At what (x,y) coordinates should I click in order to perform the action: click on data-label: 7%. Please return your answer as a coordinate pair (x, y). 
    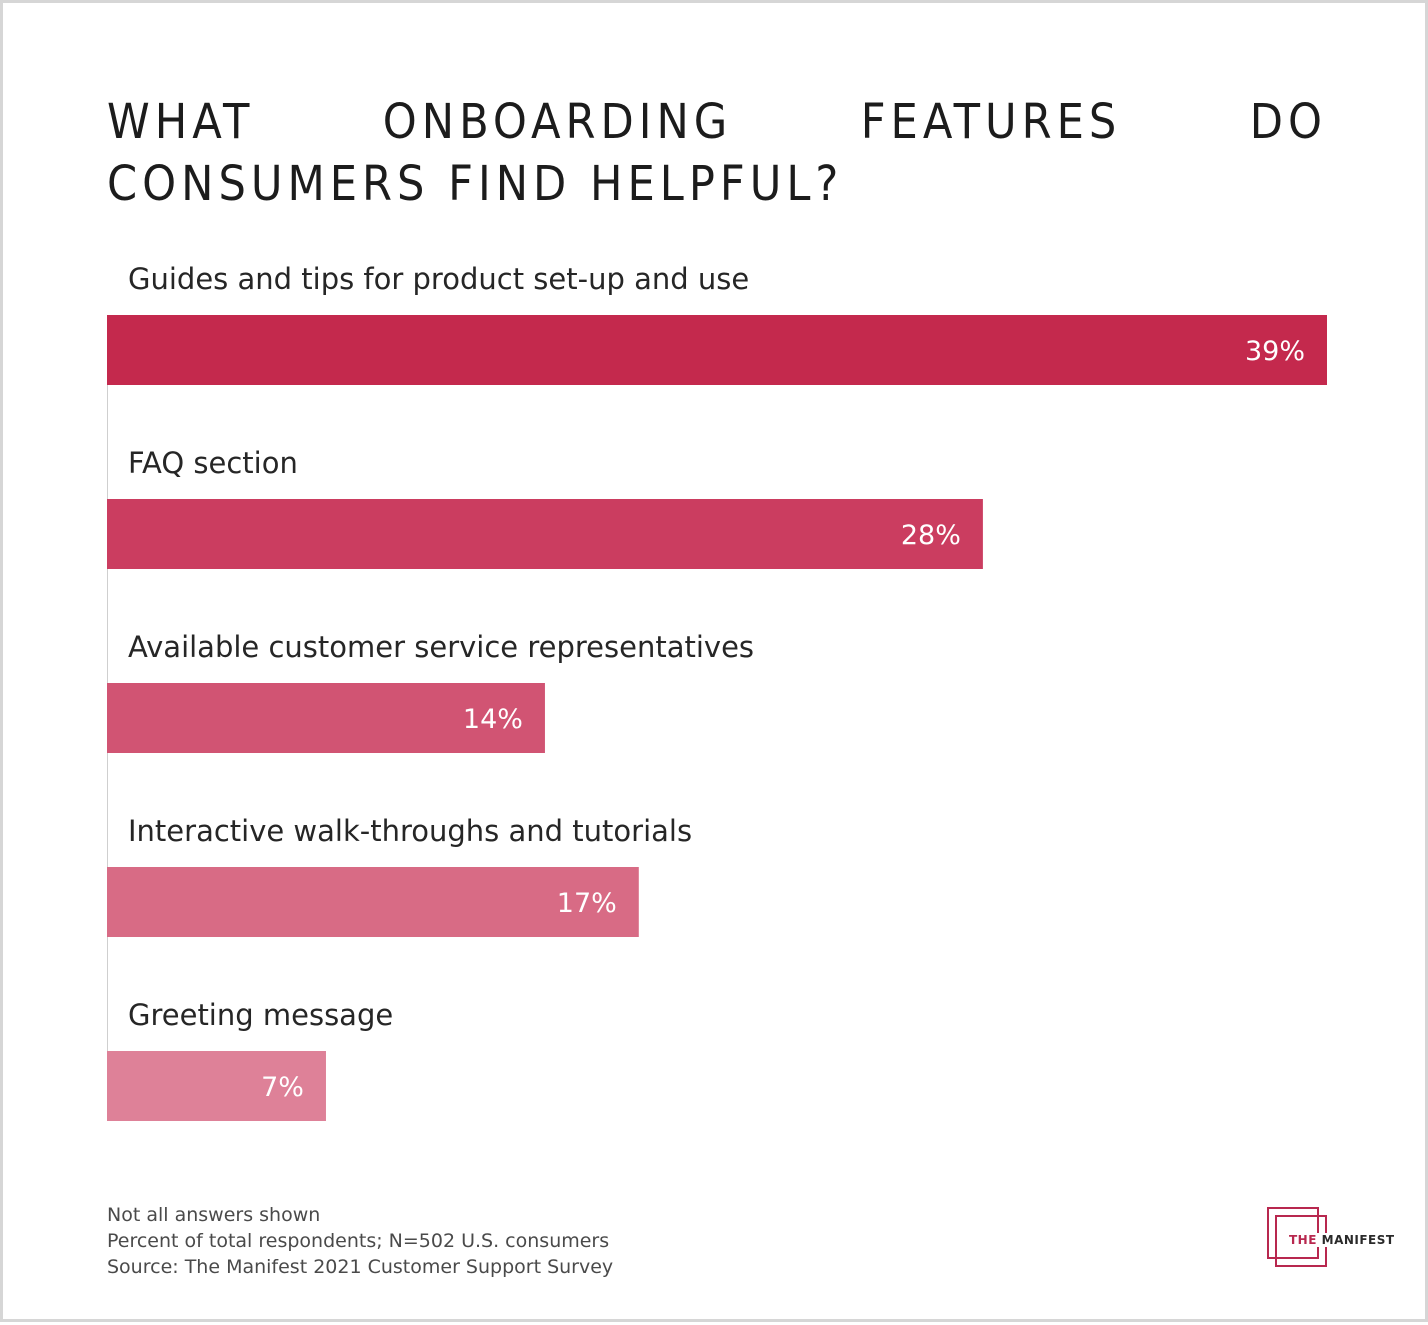
    Looking at the image, I should click on (282, 1087).